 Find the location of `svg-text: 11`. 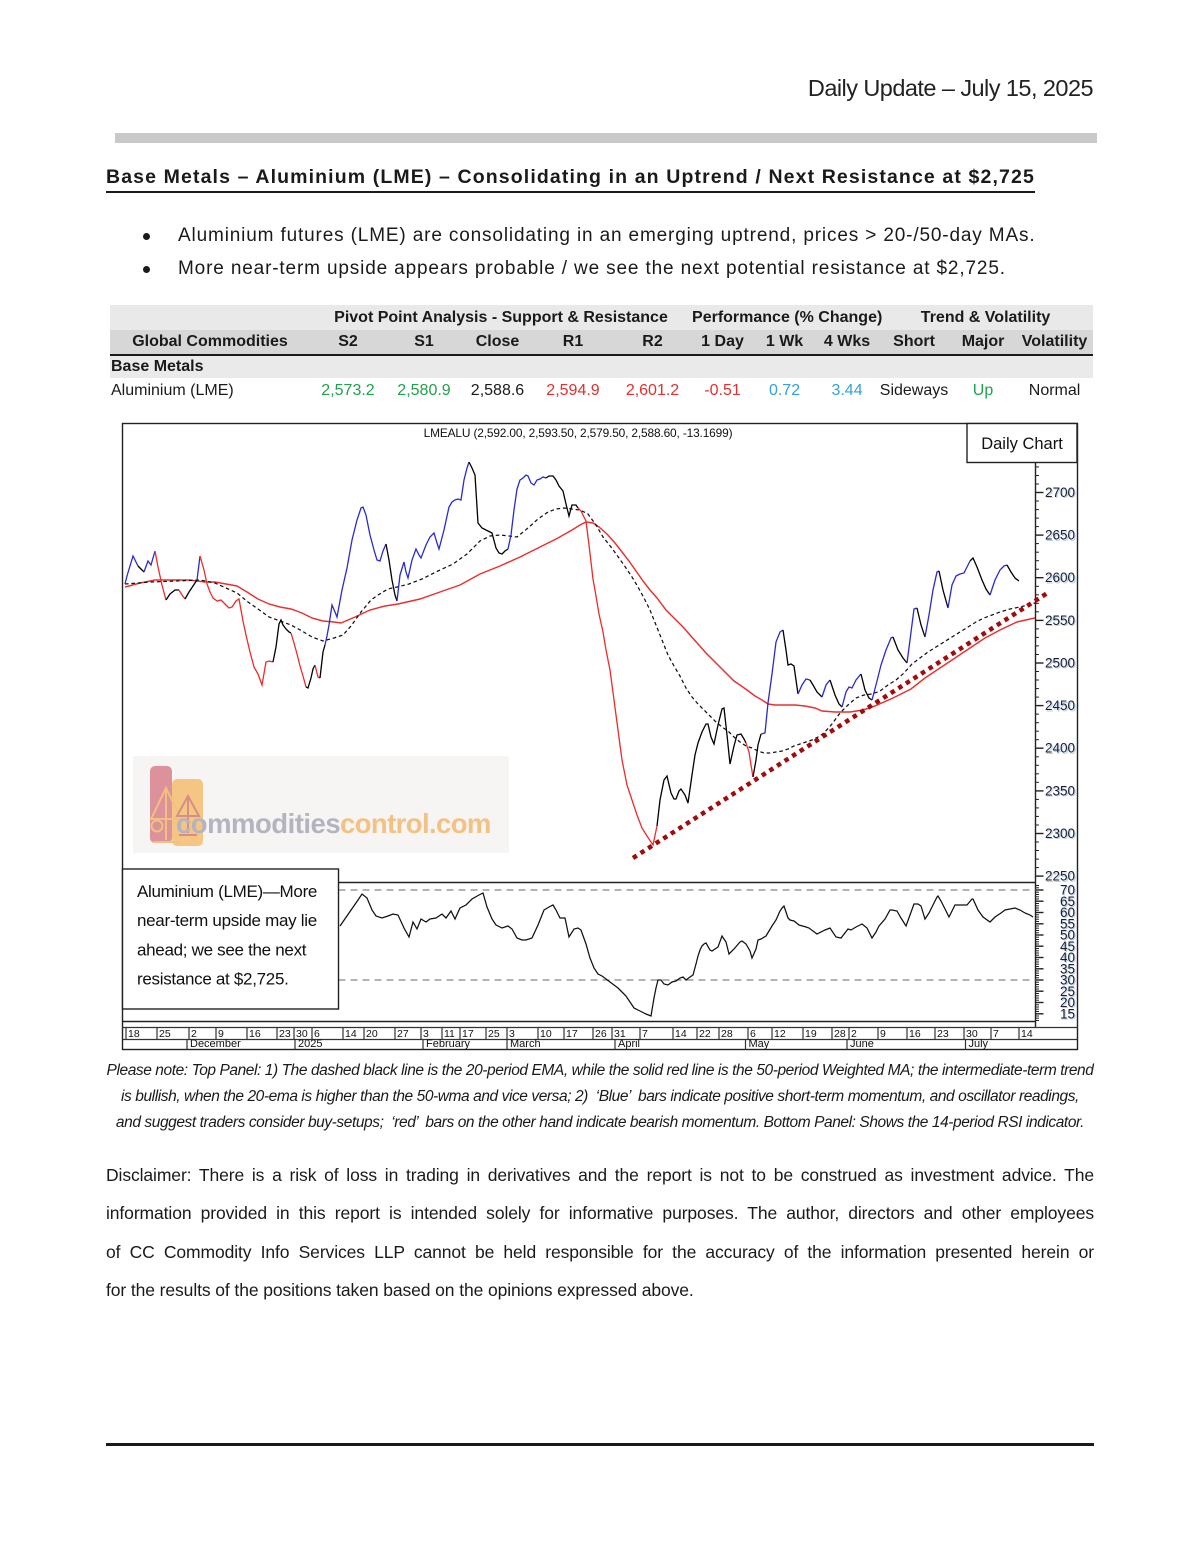

svg-text: 11 is located at coordinates (449, 1034).